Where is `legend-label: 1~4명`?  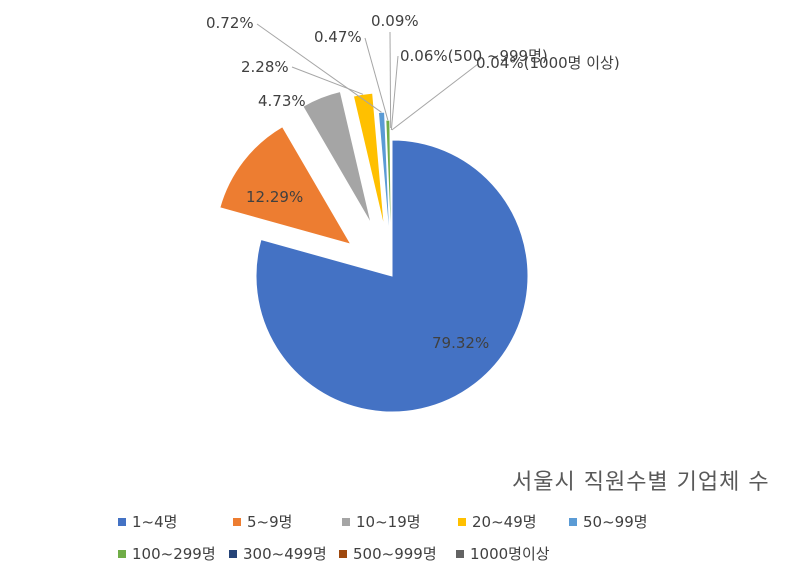
legend-label: 1~4명 is located at coordinates (155, 522).